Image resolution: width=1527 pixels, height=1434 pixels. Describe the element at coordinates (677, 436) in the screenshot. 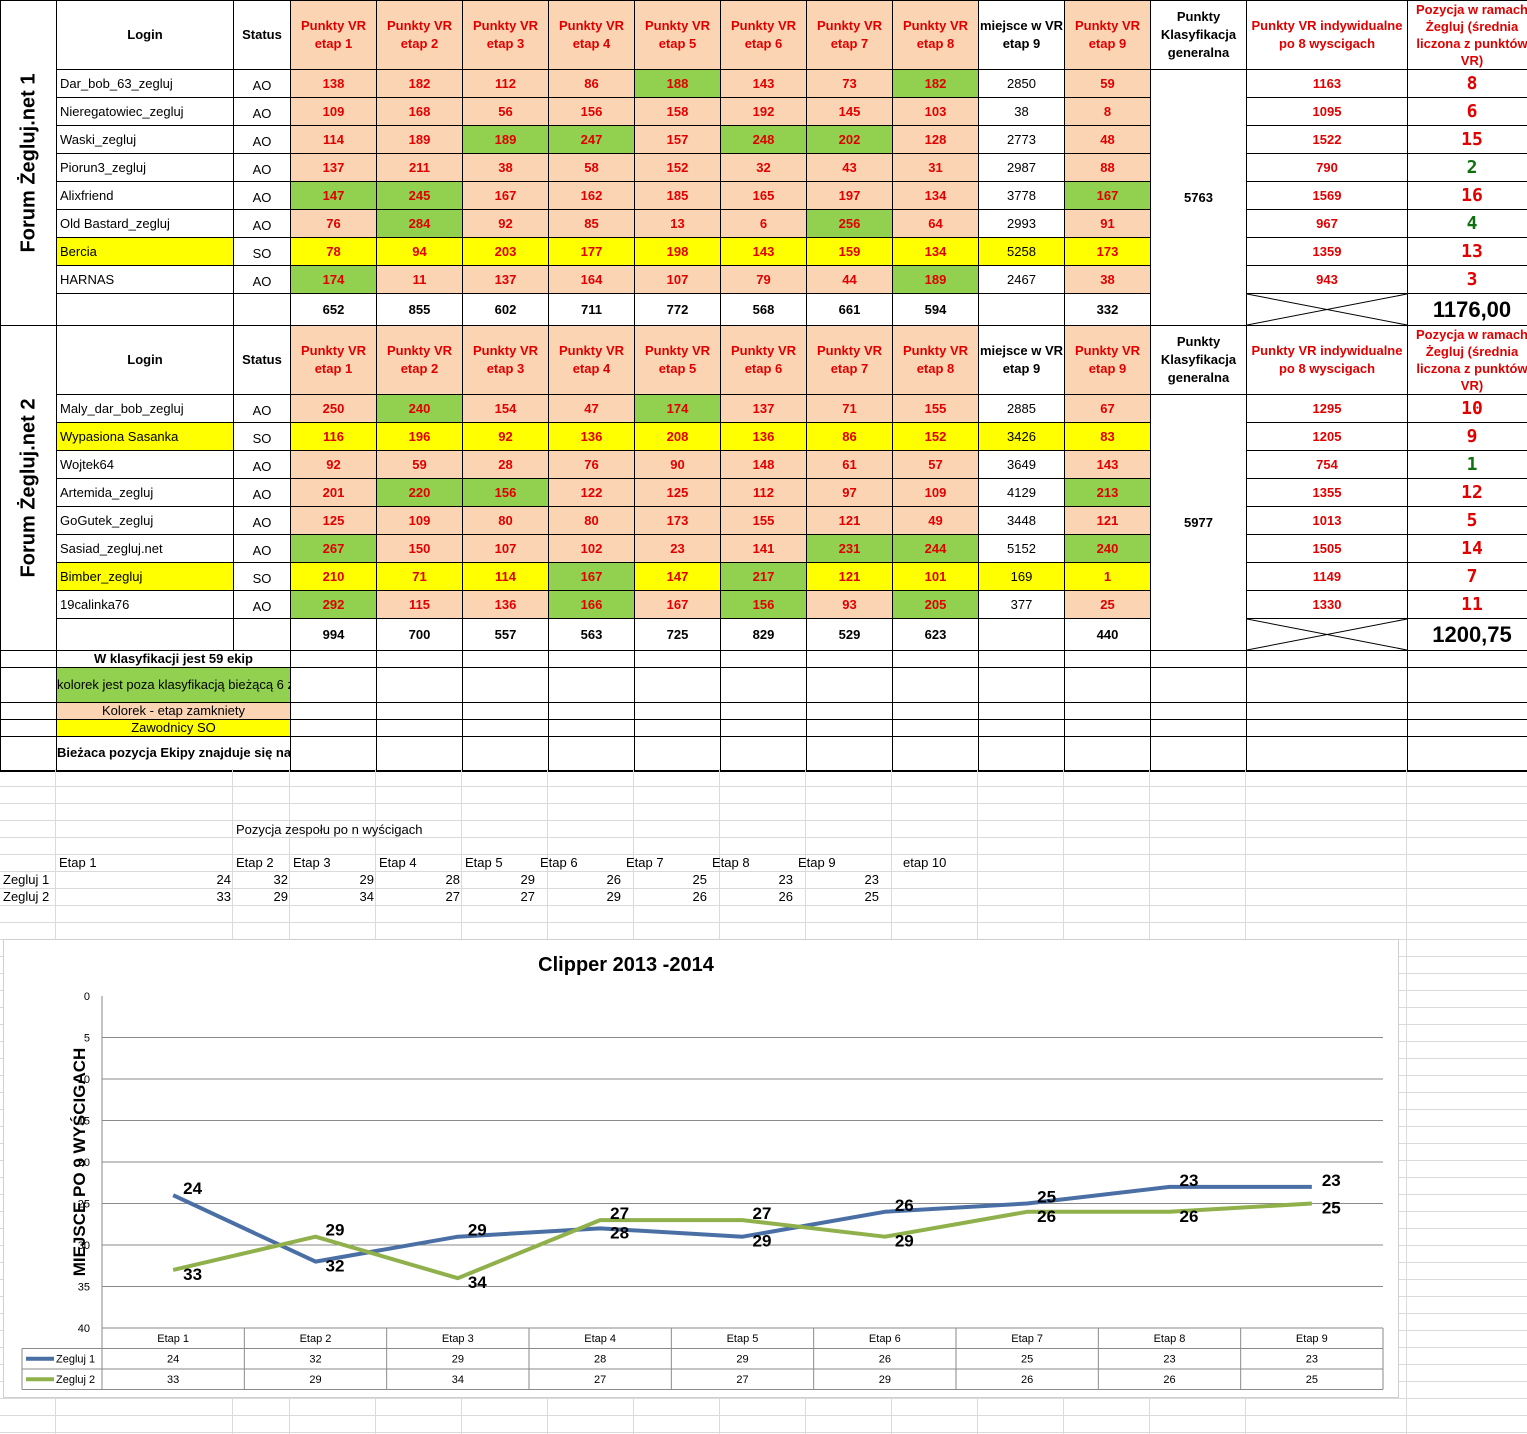

I see `stage-points: 208` at that location.